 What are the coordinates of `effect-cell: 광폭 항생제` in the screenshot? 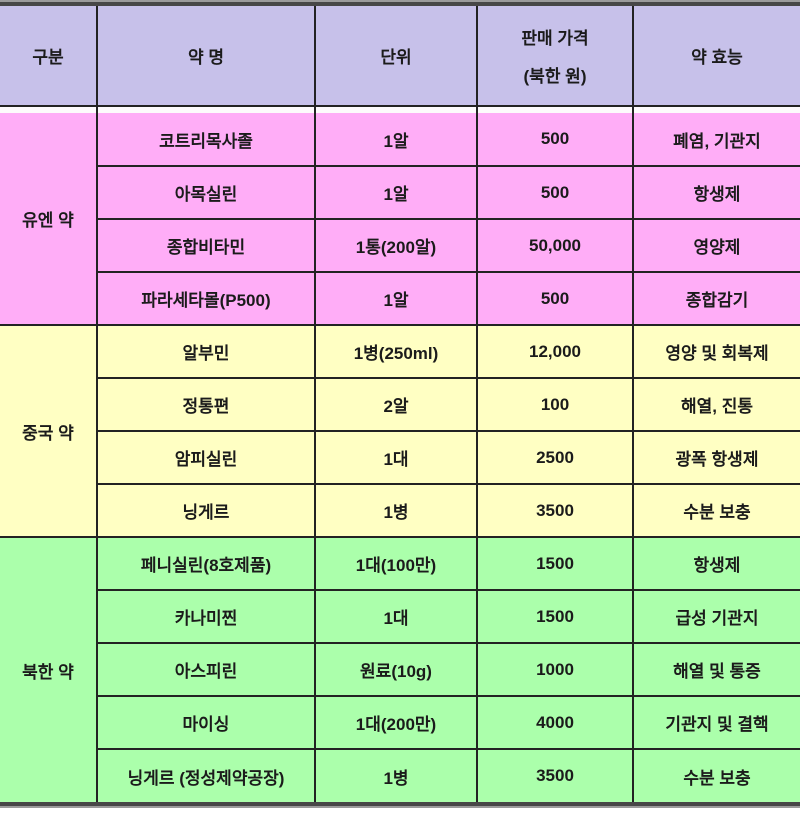 It's located at (716, 457).